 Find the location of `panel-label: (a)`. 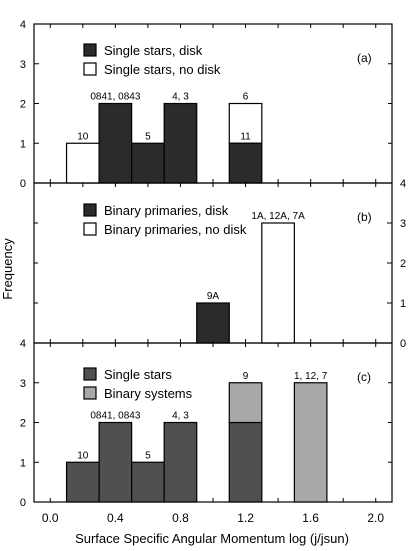

panel-label: (a) is located at coordinates (364, 58).